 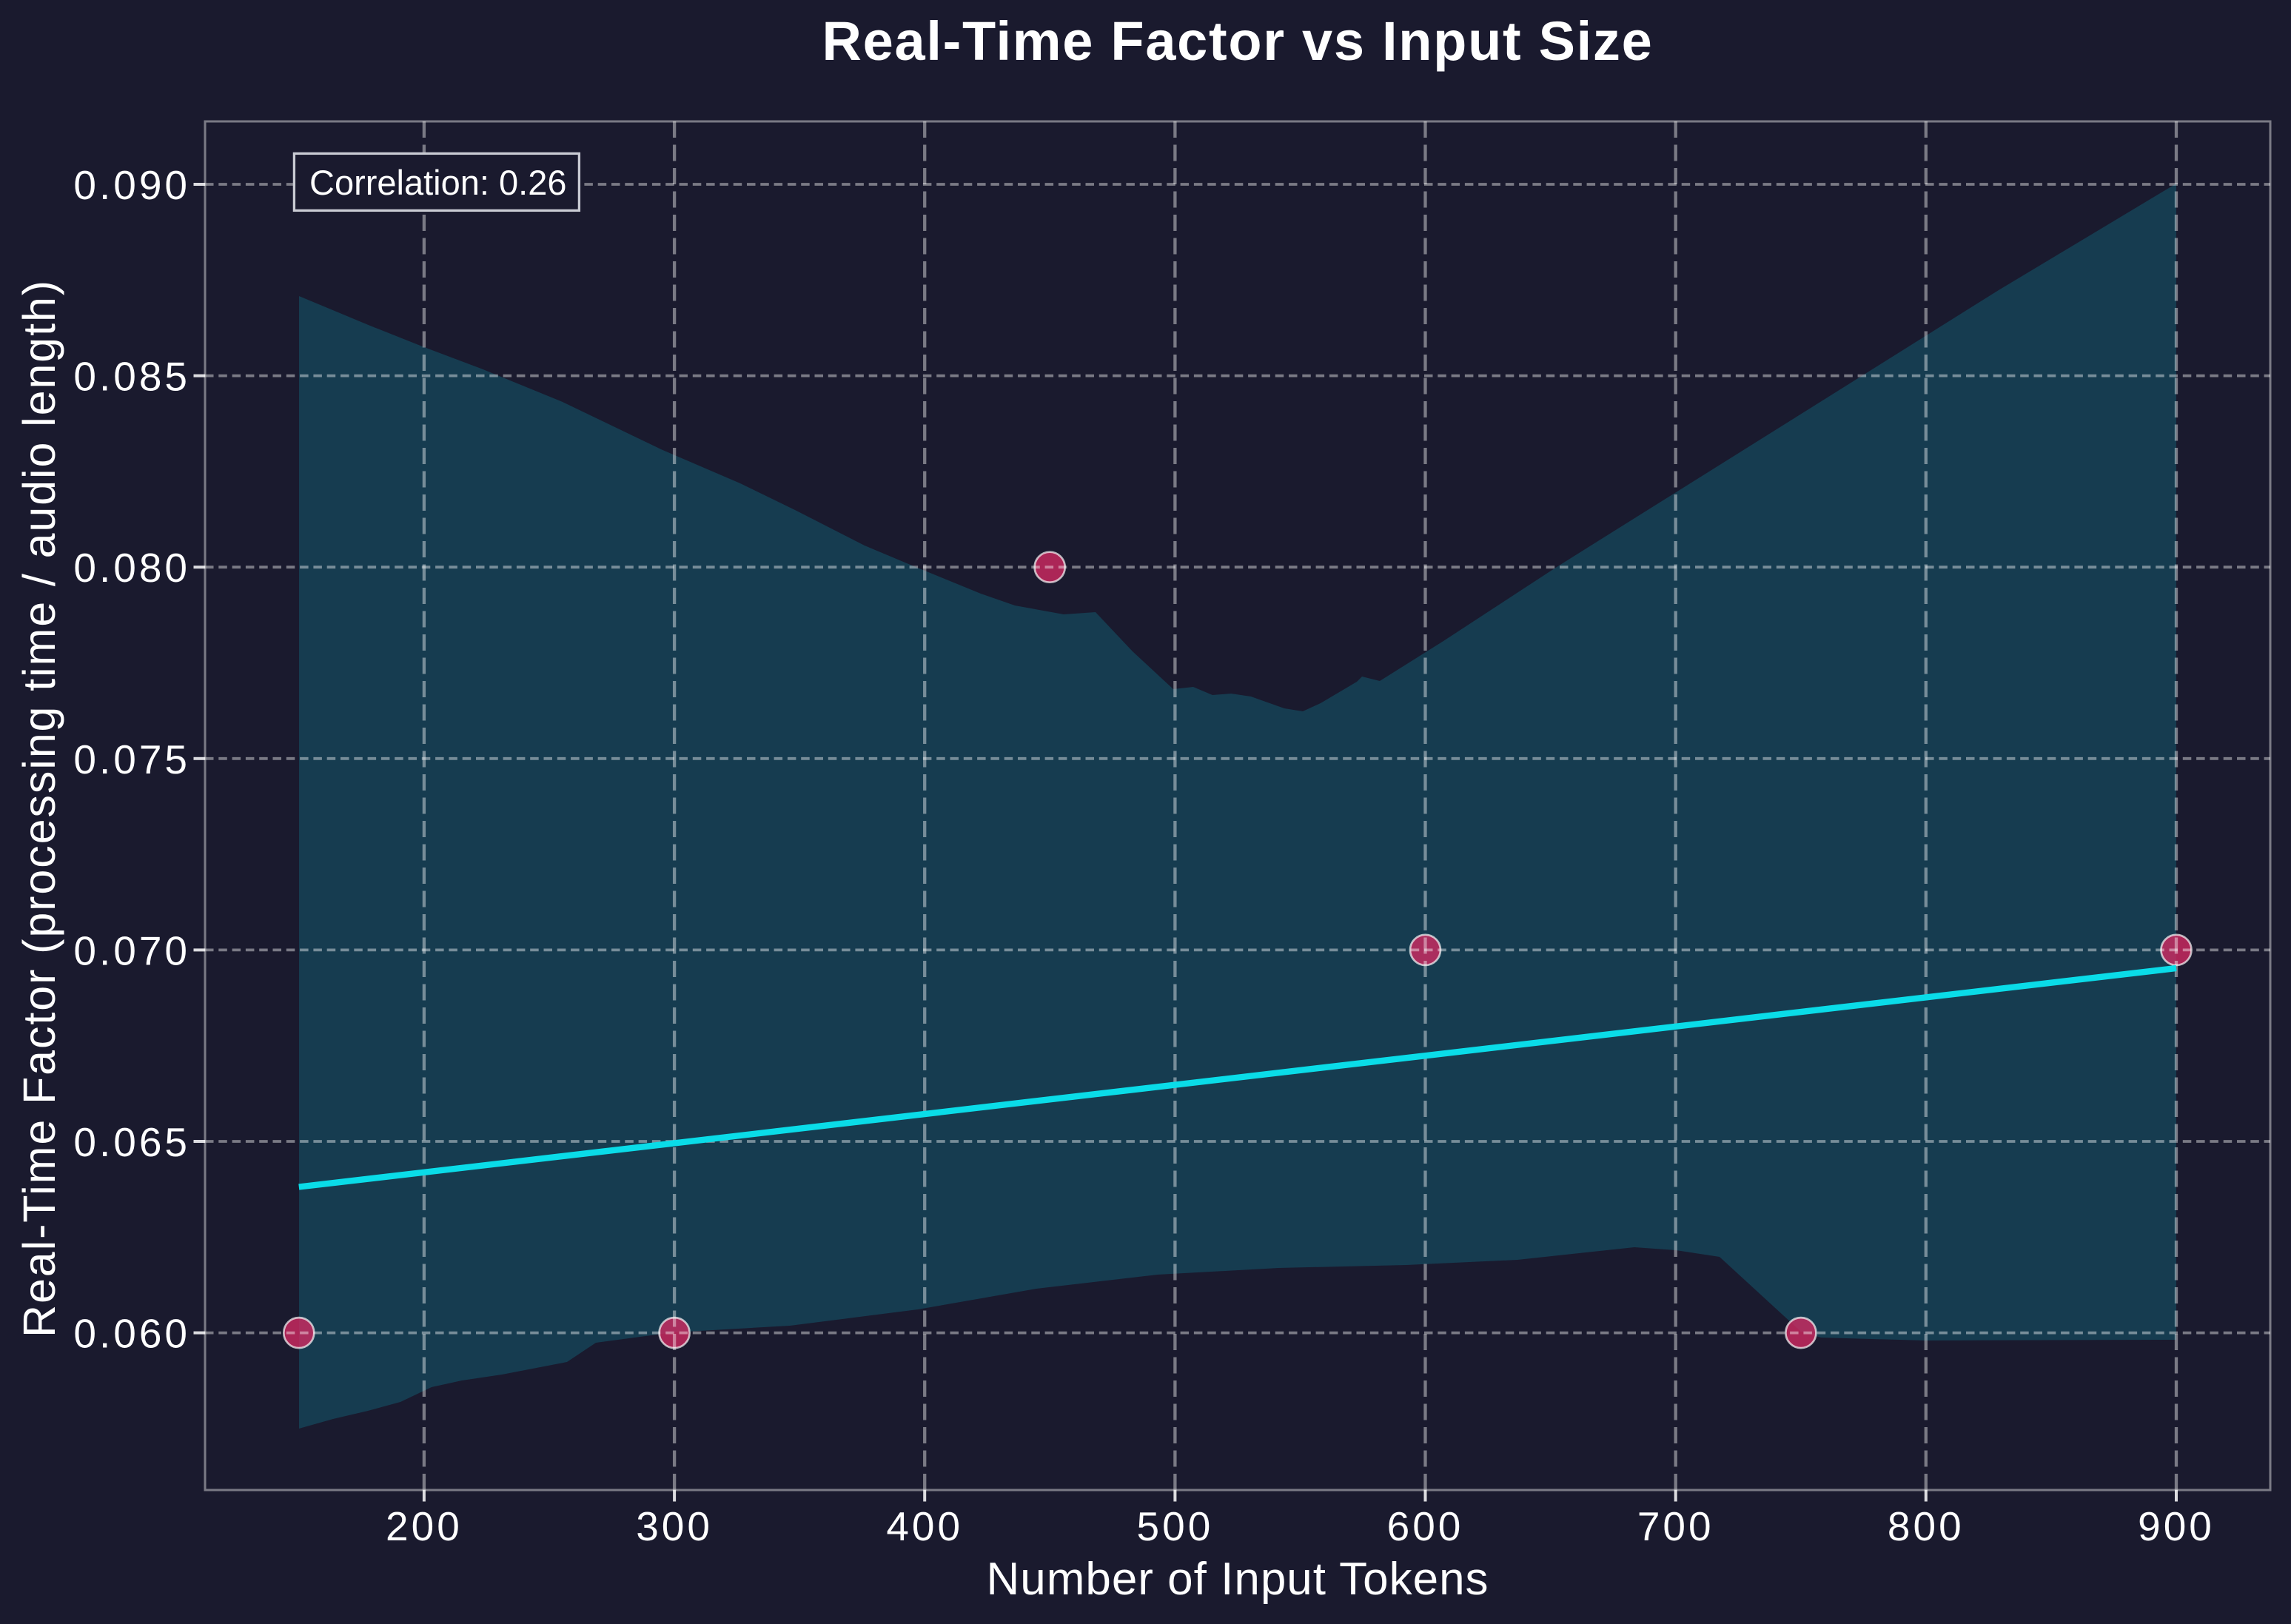 I want to click on svg-text: Correlation: 0.26, so click(x=437, y=182).